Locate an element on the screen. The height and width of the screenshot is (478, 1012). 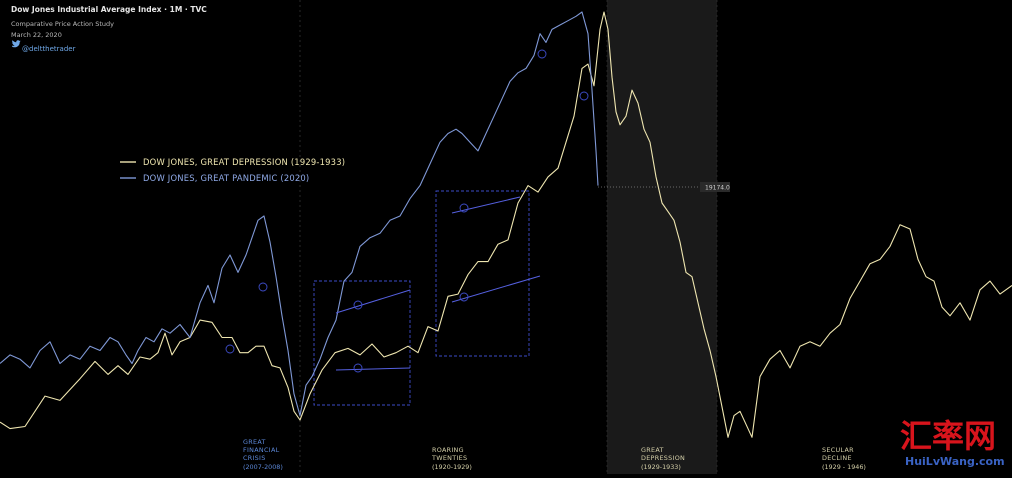
era-range: (1920-1929) is located at coordinates (452, 467).